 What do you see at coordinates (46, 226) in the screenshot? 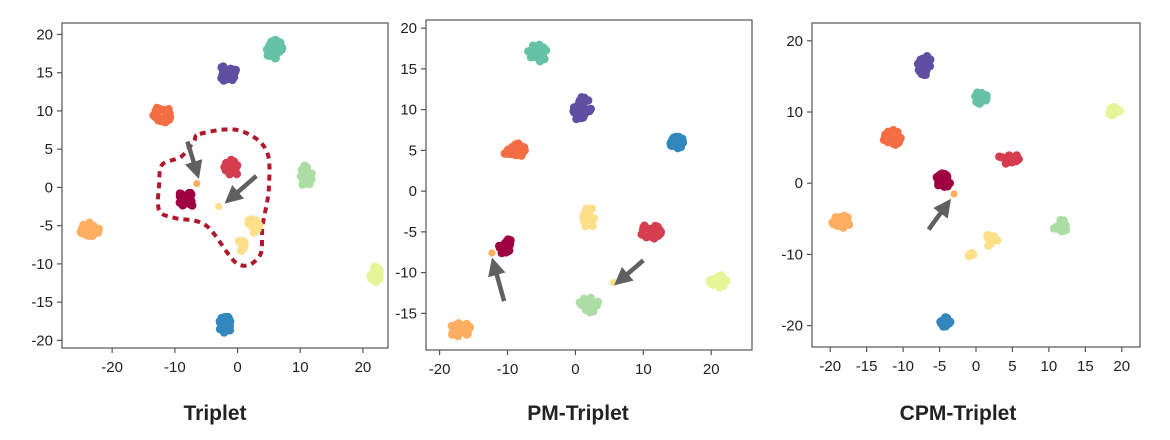
I see `y-tick-label: -5` at bounding box center [46, 226].